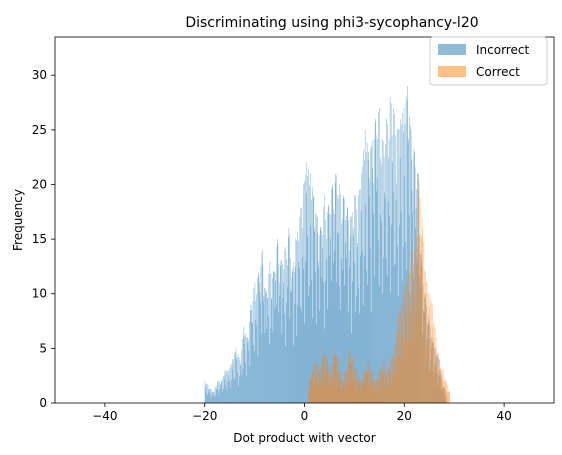  What do you see at coordinates (305, 416) in the screenshot?
I see `x-tick-label: 0` at bounding box center [305, 416].